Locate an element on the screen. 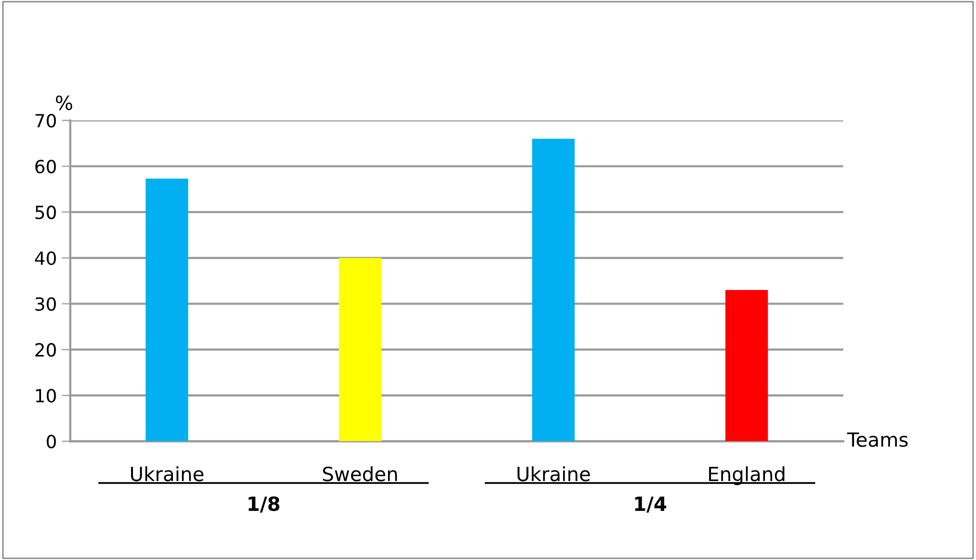 The width and height of the screenshot is (976, 560). y-tick-label: 50 is located at coordinates (45, 213).